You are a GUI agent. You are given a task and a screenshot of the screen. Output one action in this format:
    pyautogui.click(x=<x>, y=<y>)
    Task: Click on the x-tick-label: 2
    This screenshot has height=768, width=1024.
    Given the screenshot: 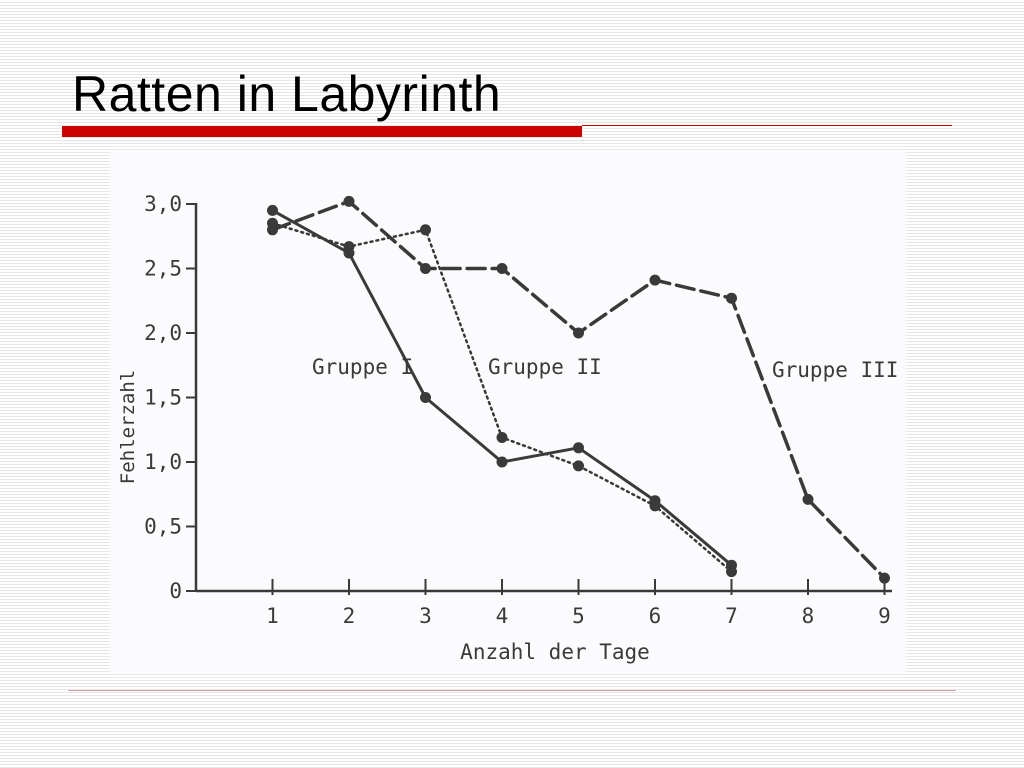 What is the action you would take?
    pyautogui.click(x=349, y=616)
    